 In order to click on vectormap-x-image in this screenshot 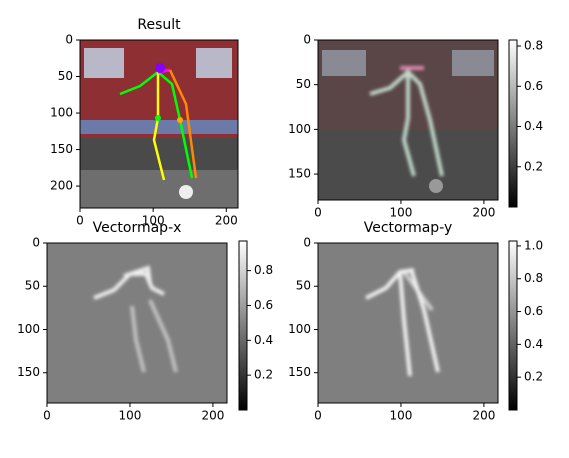, I will do `click(137, 323)`.